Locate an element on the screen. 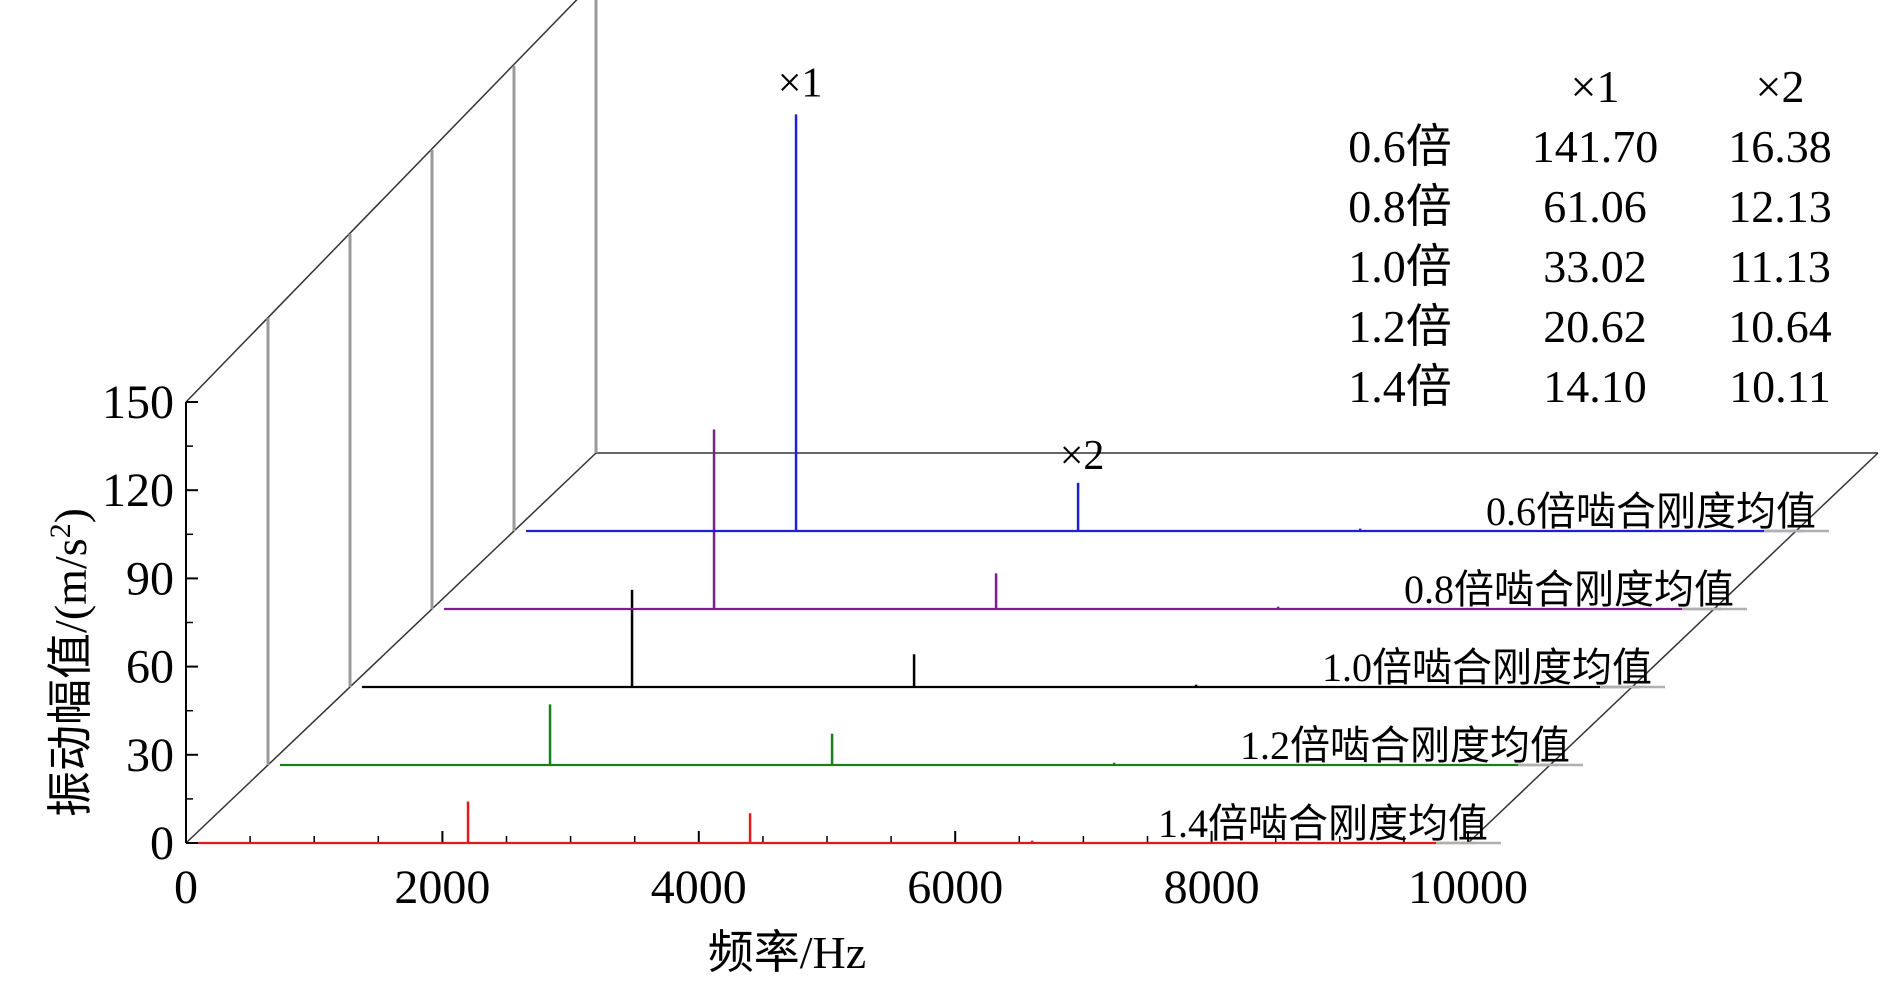  y-tick-label: 150 is located at coordinates (138, 402).